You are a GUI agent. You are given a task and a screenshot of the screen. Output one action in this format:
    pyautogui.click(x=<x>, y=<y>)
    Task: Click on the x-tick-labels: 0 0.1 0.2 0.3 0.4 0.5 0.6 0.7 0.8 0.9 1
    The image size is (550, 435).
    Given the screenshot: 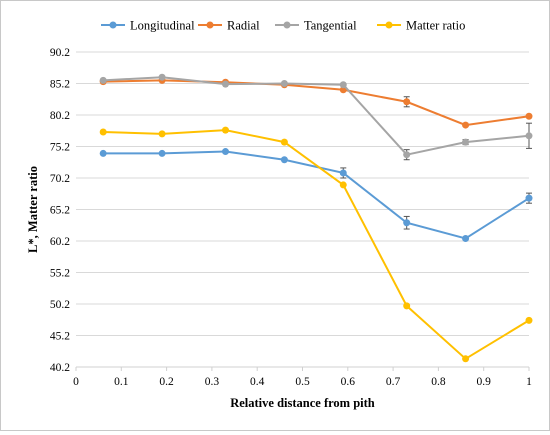 What is the action you would take?
    pyautogui.click(x=302, y=377)
    